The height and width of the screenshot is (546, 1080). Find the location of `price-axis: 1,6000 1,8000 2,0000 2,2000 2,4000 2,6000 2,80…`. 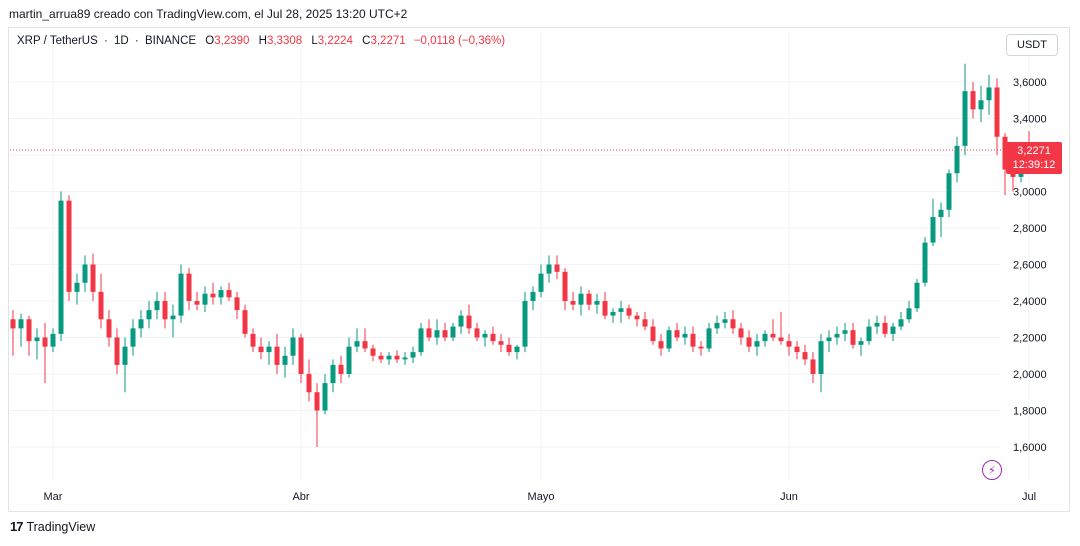

price-axis: 1,6000 1,8000 2,0000 2,2000 2,4000 2,6000 2,80… is located at coordinates (1030, 265).